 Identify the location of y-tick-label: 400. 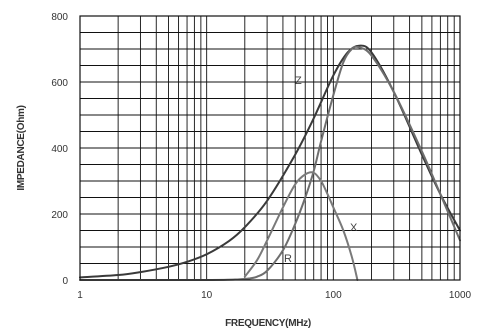
(59, 149).